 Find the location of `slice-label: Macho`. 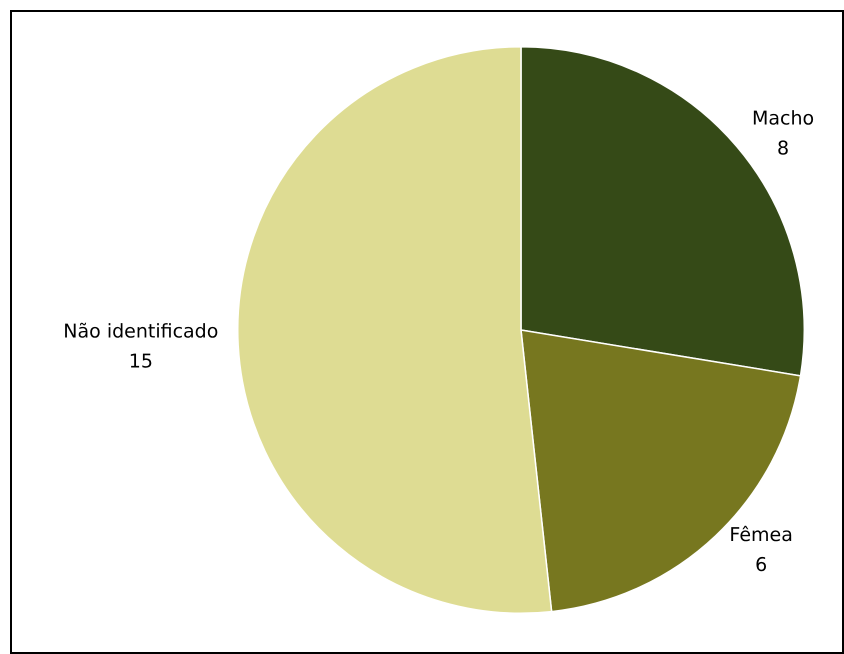

slice-label: Macho is located at coordinates (783, 119).